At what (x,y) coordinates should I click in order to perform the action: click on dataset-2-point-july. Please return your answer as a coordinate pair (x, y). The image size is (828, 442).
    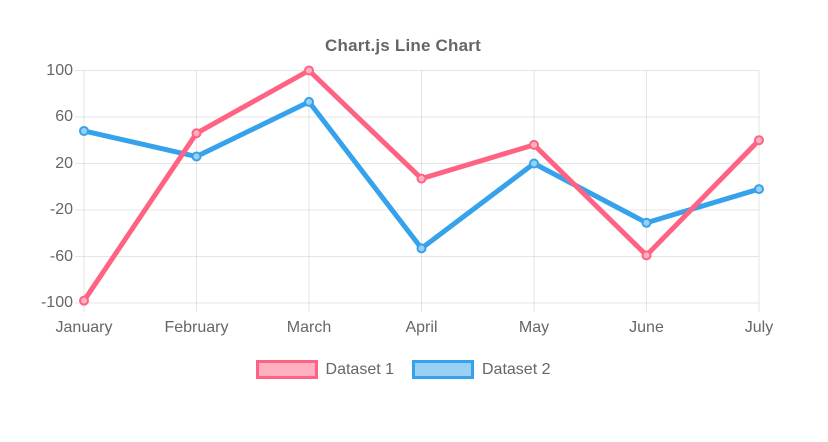
    Looking at the image, I should click on (759, 189).